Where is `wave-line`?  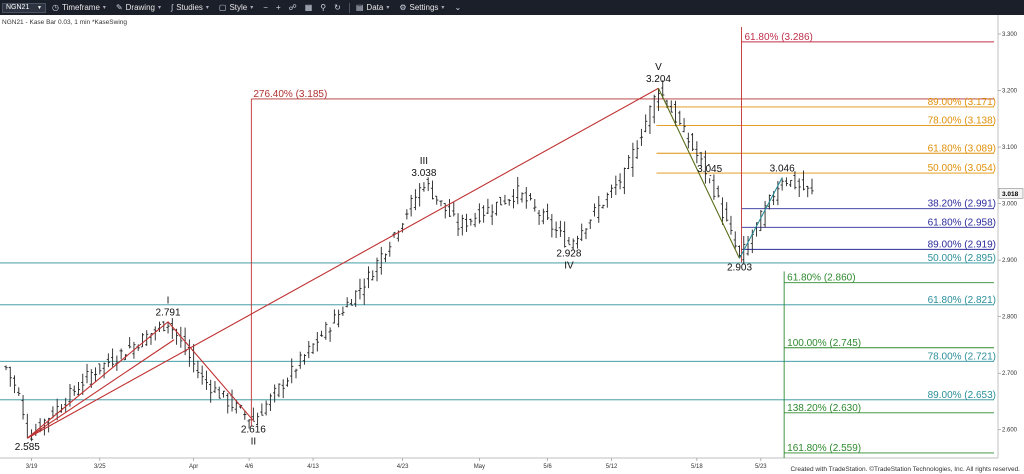 wave-line is located at coordinates (97, 380).